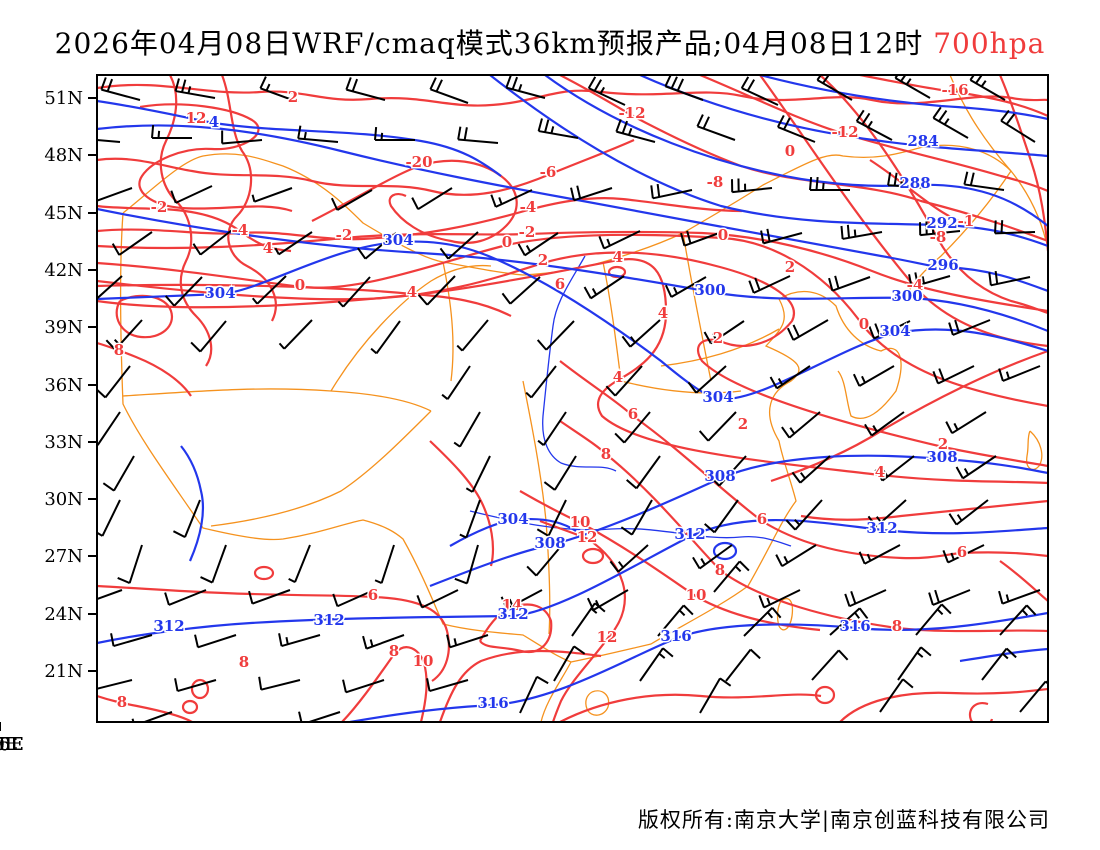 This screenshot has height=850, width=1100. What do you see at coordinates (914, 183) in the screenshot?
I see `contour-label: 288` at bounding box center [914, 183].